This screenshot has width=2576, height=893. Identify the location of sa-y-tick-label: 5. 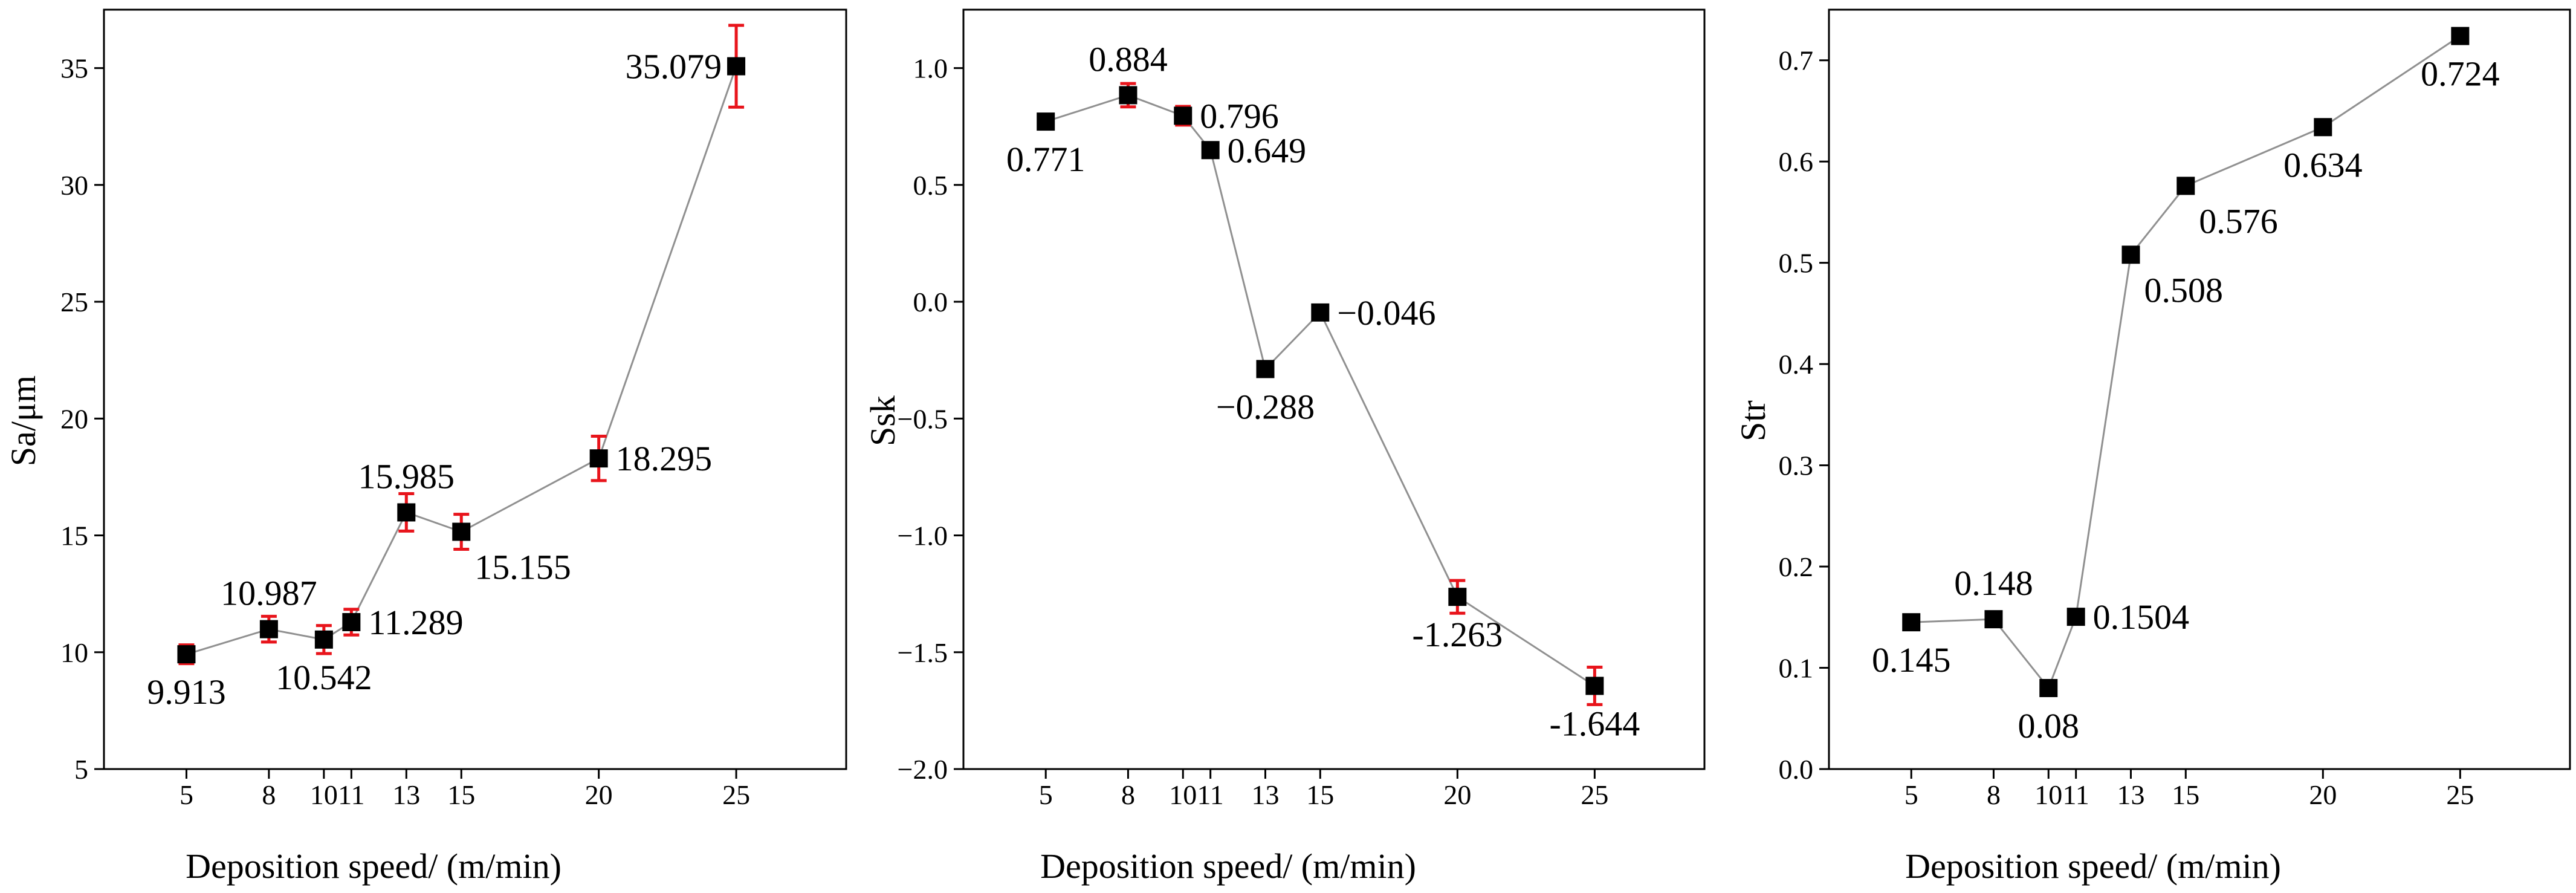
(81, 769).